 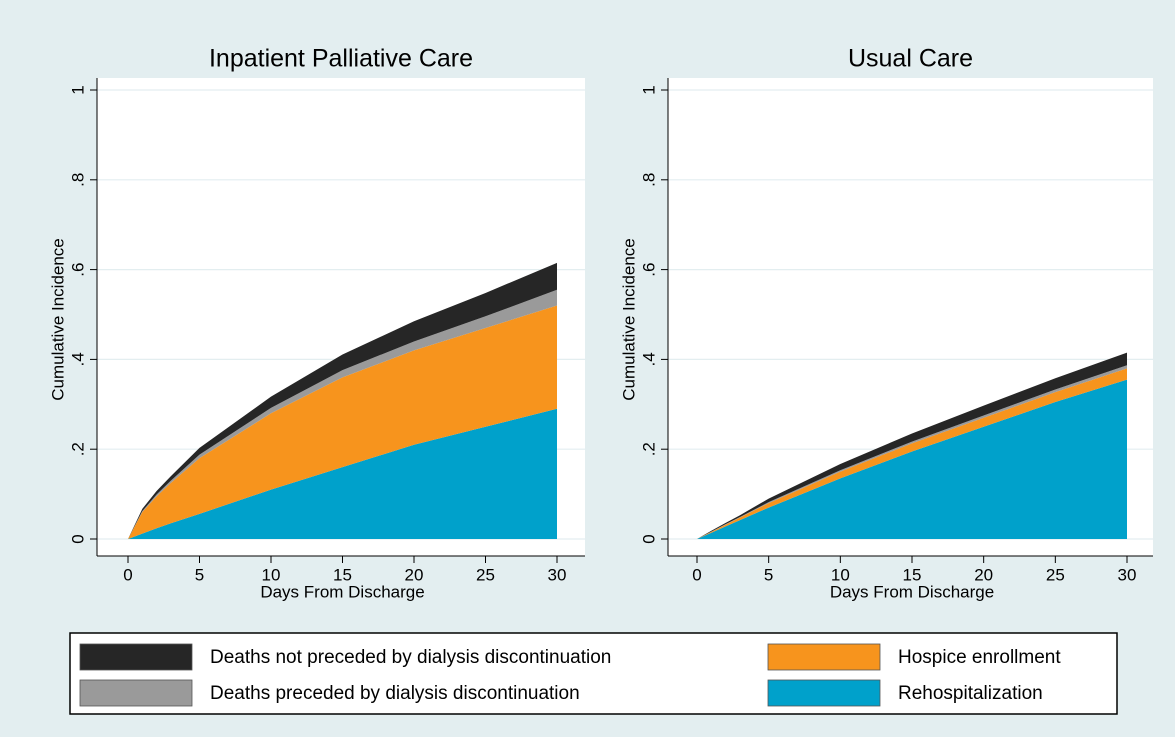 I want to click on legend-label: Hospice enrollment, so click(x=979, y=657).